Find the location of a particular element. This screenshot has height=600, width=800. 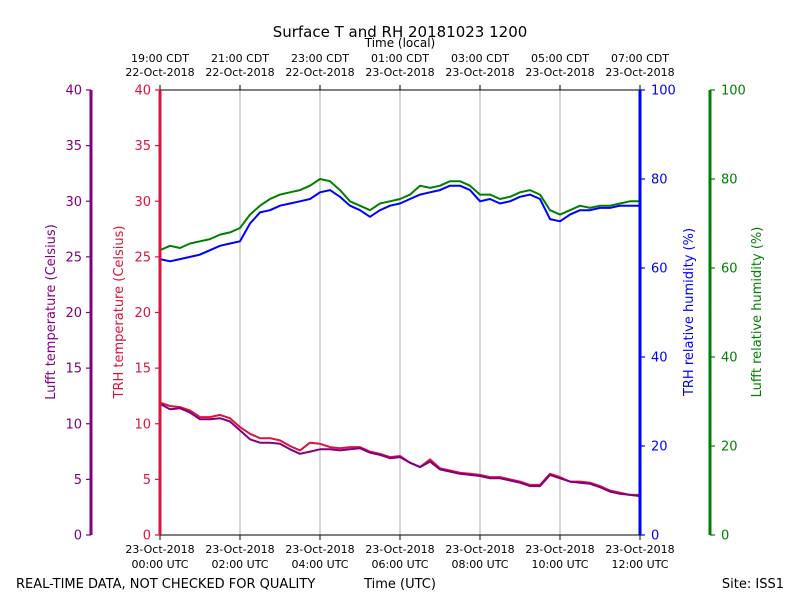

lufft-temperature-axis: 0 5 10 15 20 25 30 35 40 is located at coordinates (79, 314).